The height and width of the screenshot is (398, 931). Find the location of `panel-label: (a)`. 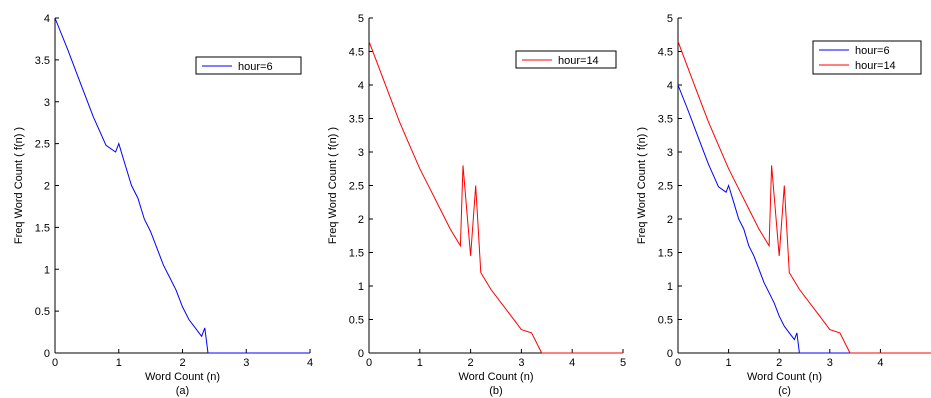

panel-label: (a) is located at coordinates (182, 391).